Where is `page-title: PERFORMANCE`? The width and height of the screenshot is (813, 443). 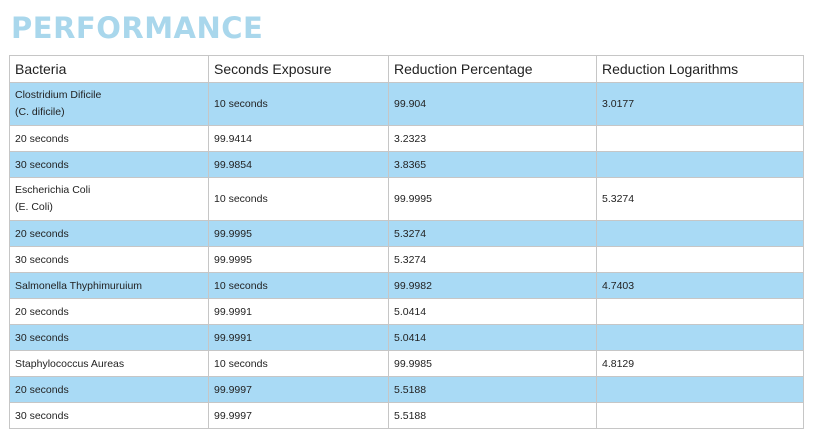 page-title: PERFORMANCE is located at coordinates (137, 28).